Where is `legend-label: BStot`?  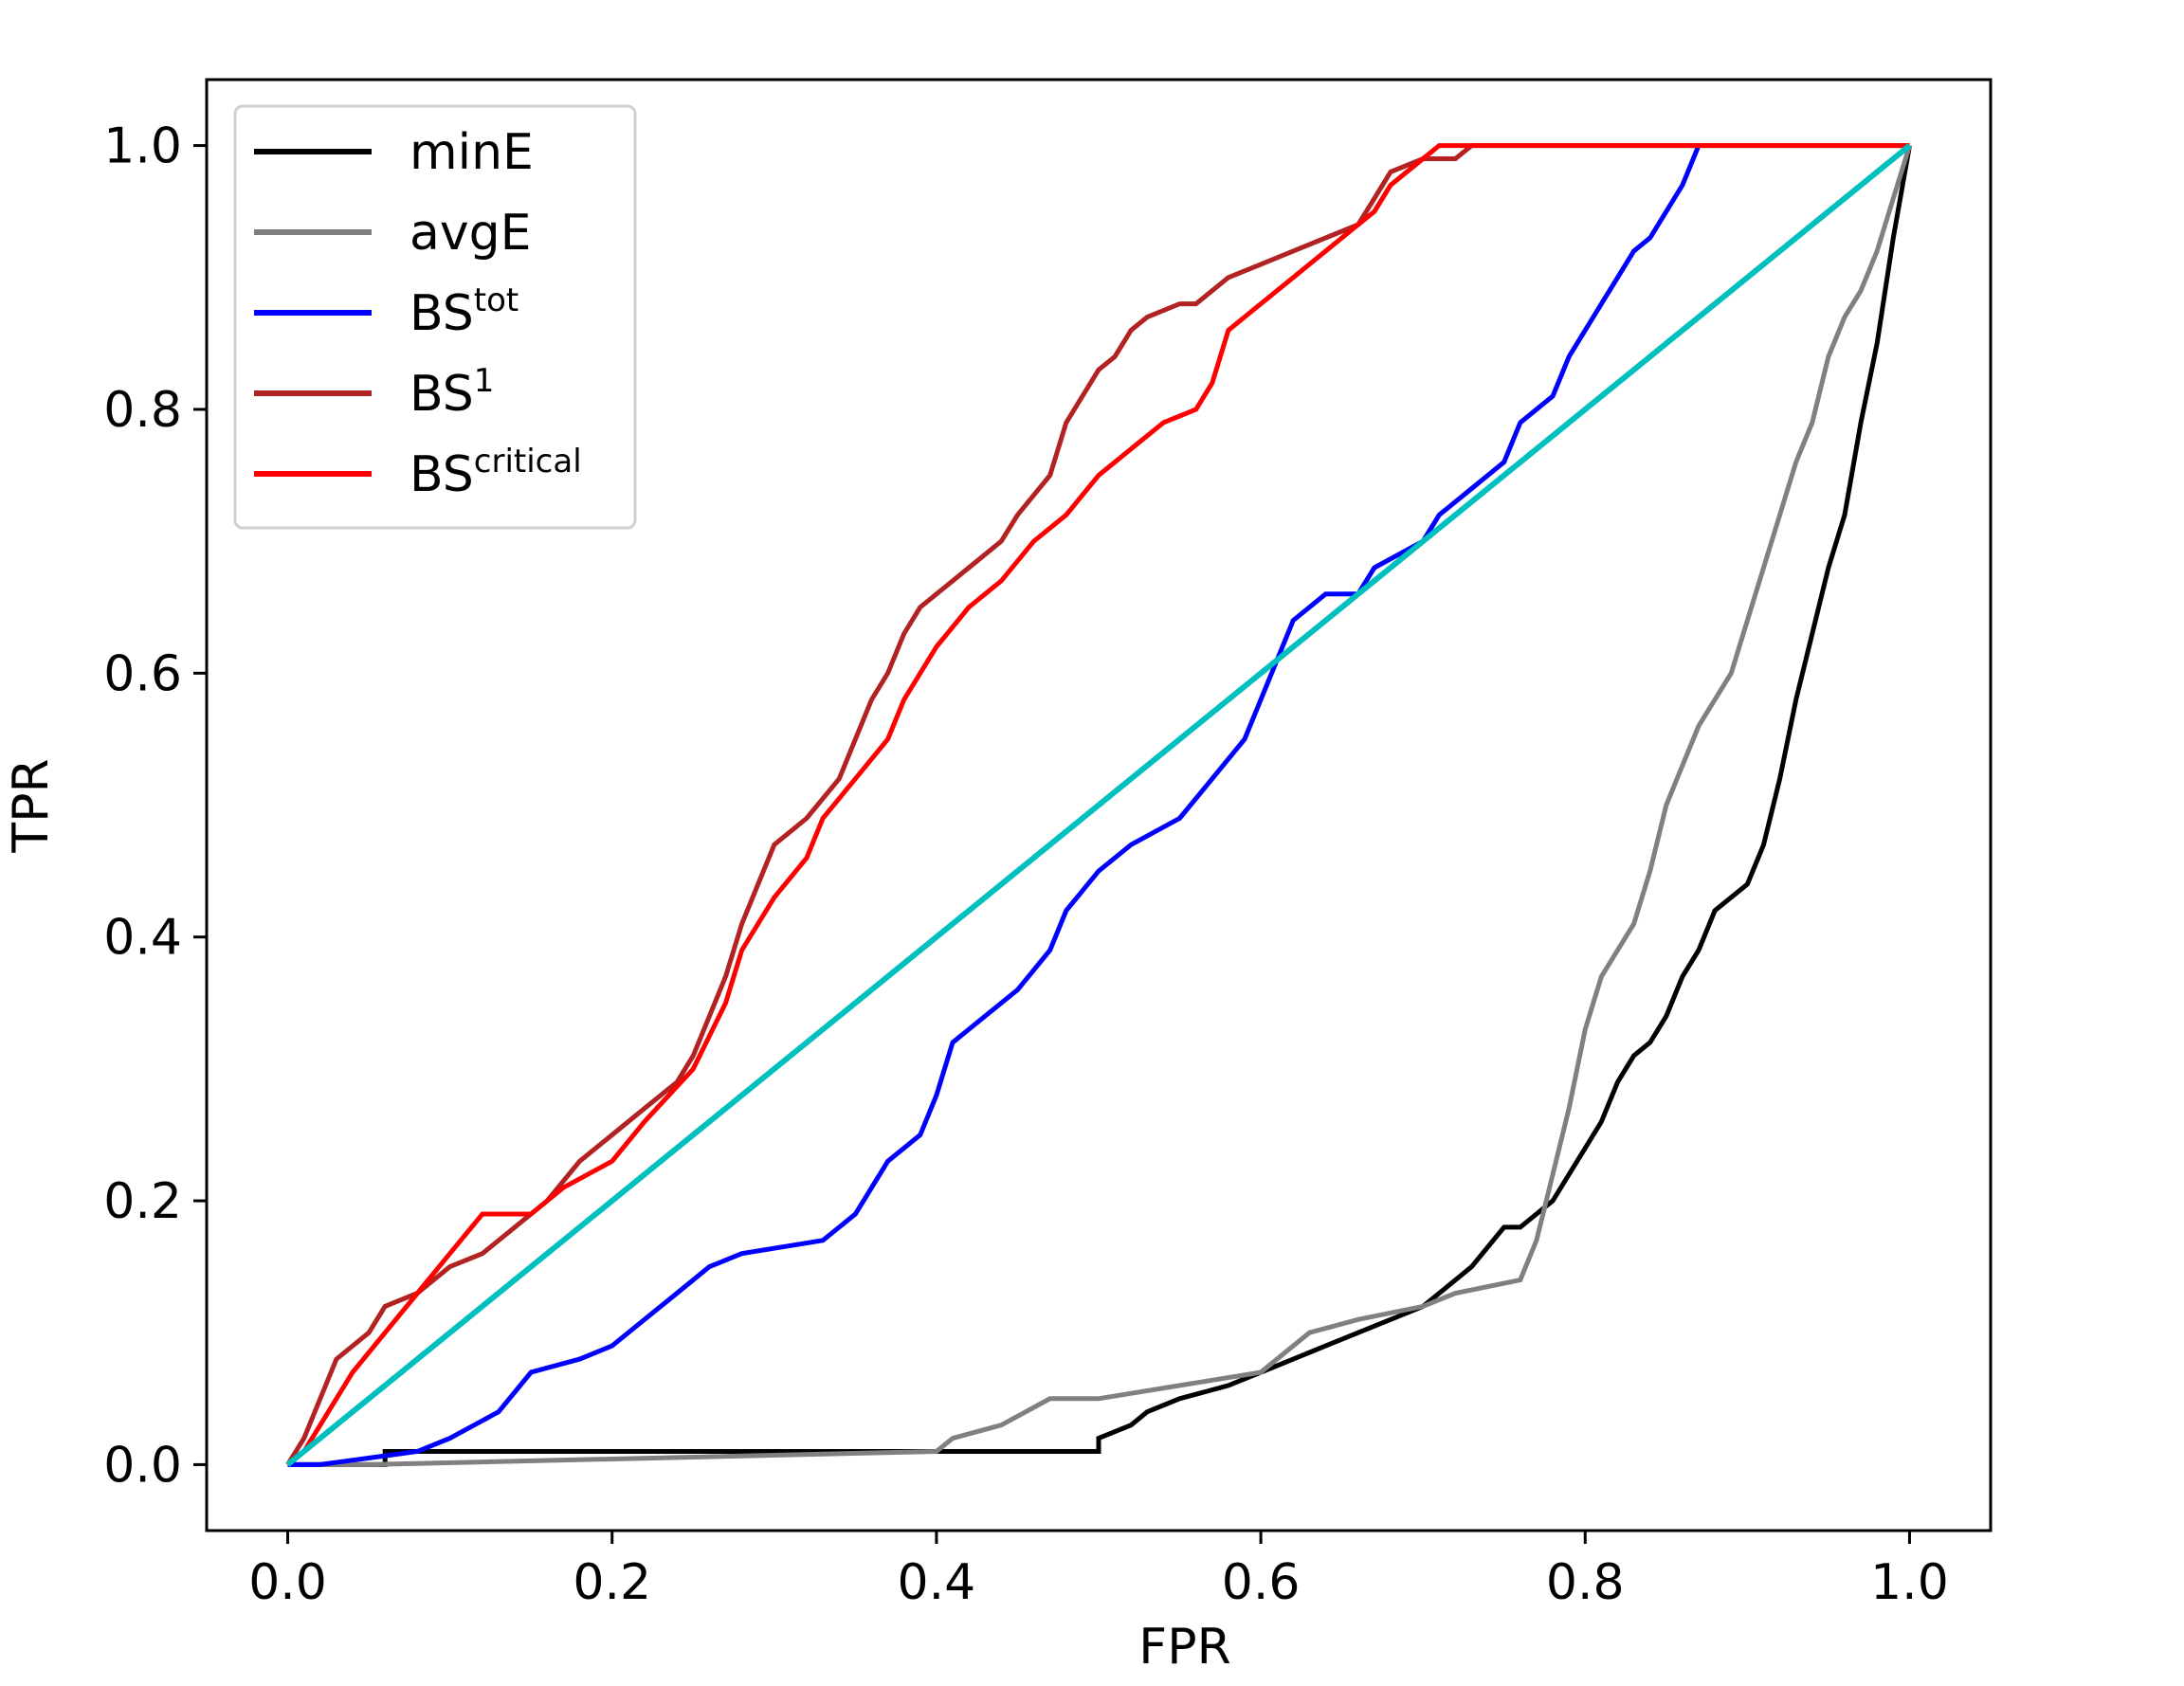
legend-label: BStot is located at coordinates (464, 312).